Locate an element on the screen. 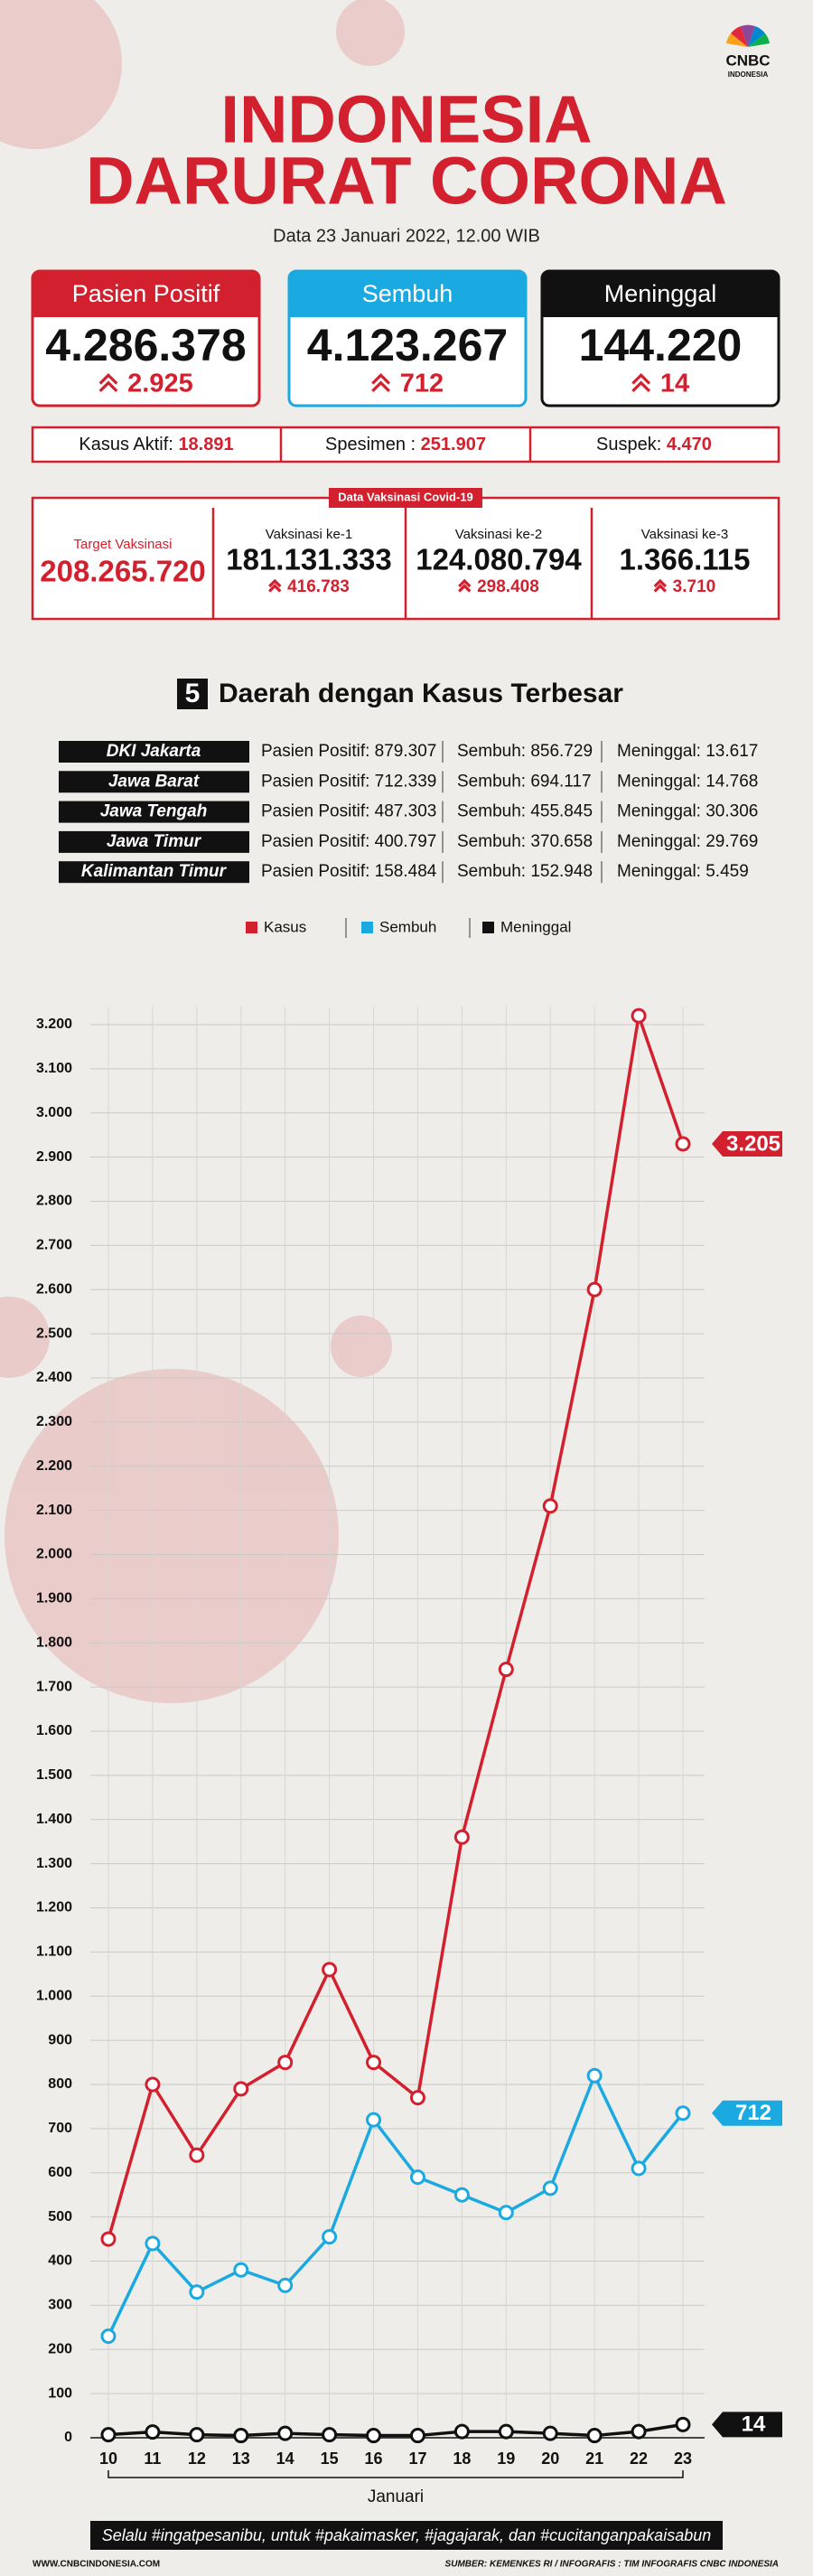 This screenshot has width=813, height=2576. logo-subtext: INDONESIA is located at coordinates (749, 74).